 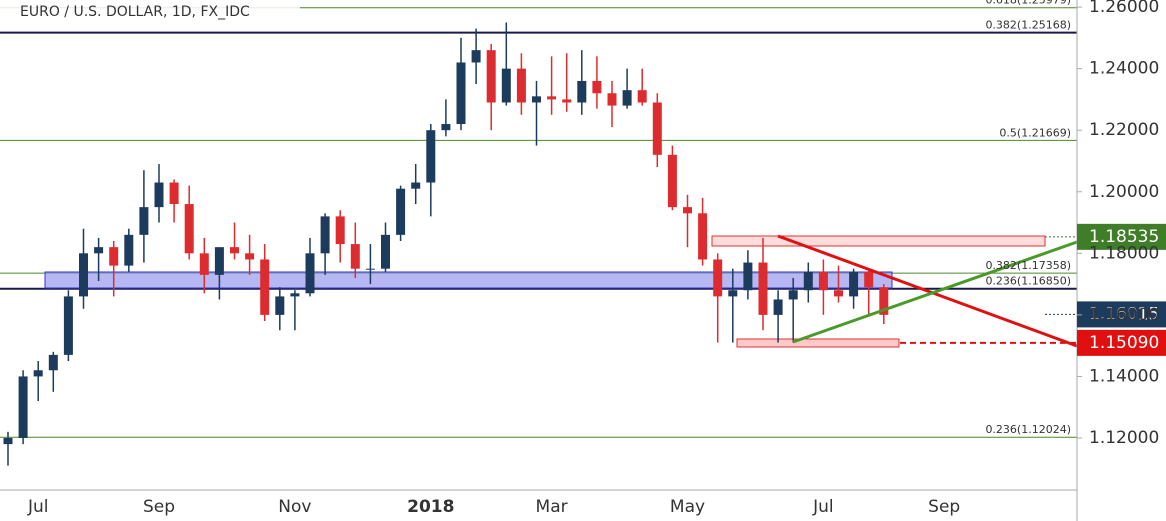 What do you see at coordinates (1124, 253) in the screenshot?
I see `y-tick-label: 1.18000` at bounding box center [1124, 253].